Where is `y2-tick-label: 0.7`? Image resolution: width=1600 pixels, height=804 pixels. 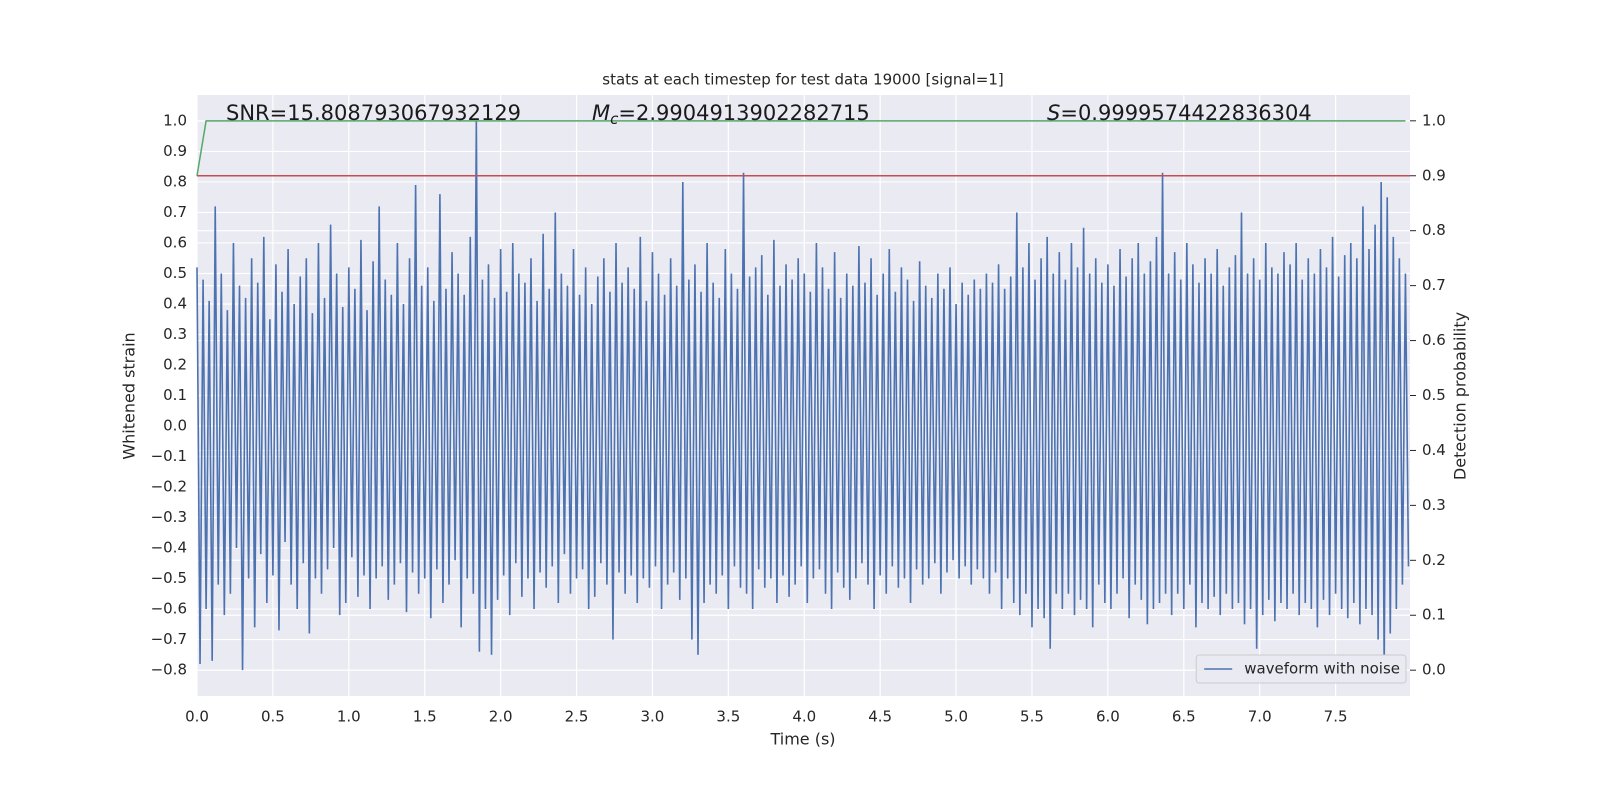 y2-tick-label: 0.7 is located at coordinates (1434, 285).